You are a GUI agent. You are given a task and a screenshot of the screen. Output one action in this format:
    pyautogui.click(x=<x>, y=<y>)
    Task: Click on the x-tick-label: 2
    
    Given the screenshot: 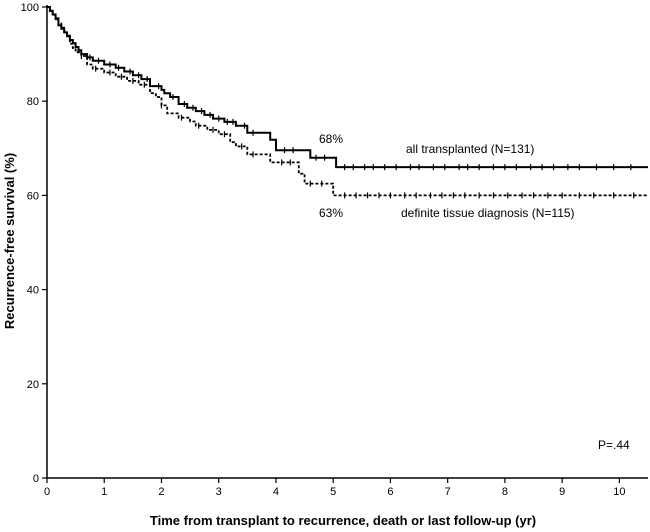 What is the action you would take?
    pyautogui.click(x=161, y=492)
    